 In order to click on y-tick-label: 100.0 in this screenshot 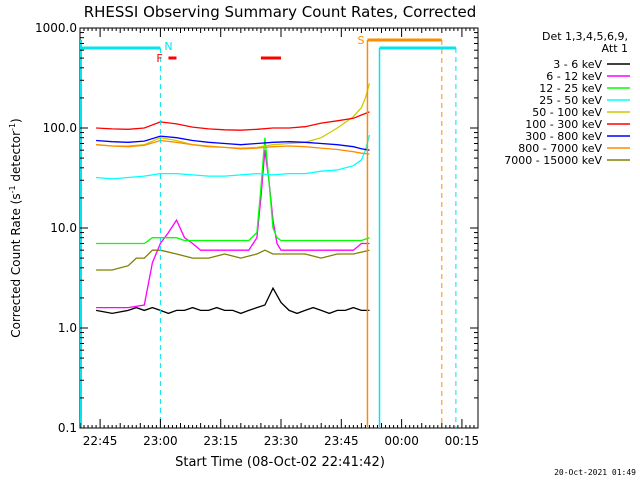, I will do `click(60, 128)`.